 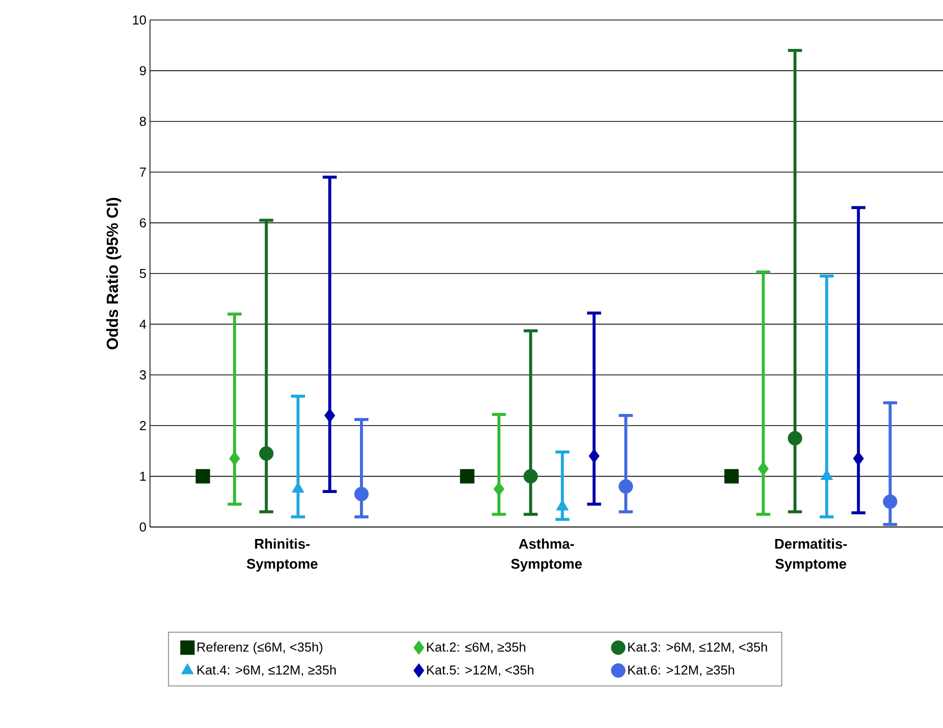 I want to click on legend-label: Kat.2: ≤6M, ≥35h, so click(x=476, y=648).